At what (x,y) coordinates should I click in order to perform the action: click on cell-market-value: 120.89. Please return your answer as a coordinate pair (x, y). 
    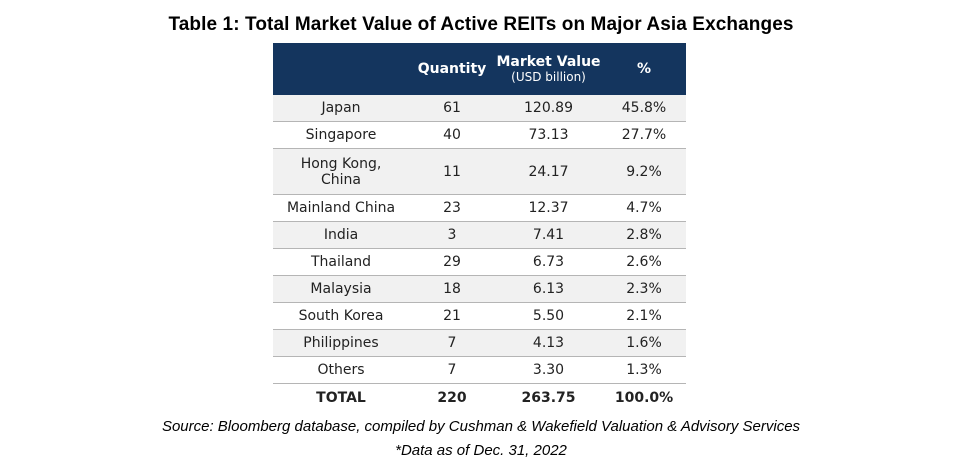
    Looking at the image, I should click on (548, 108).